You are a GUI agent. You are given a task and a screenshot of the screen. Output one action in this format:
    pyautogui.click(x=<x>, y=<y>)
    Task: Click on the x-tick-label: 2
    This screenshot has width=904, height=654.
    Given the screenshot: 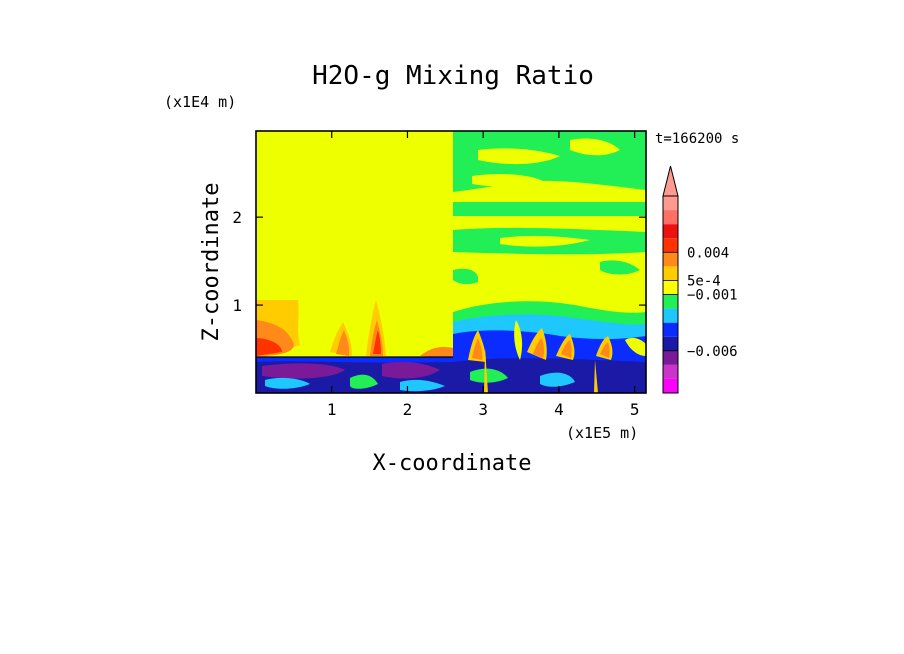 What is the action you would take?
    pyautogui.click(x=408, y=409)
    